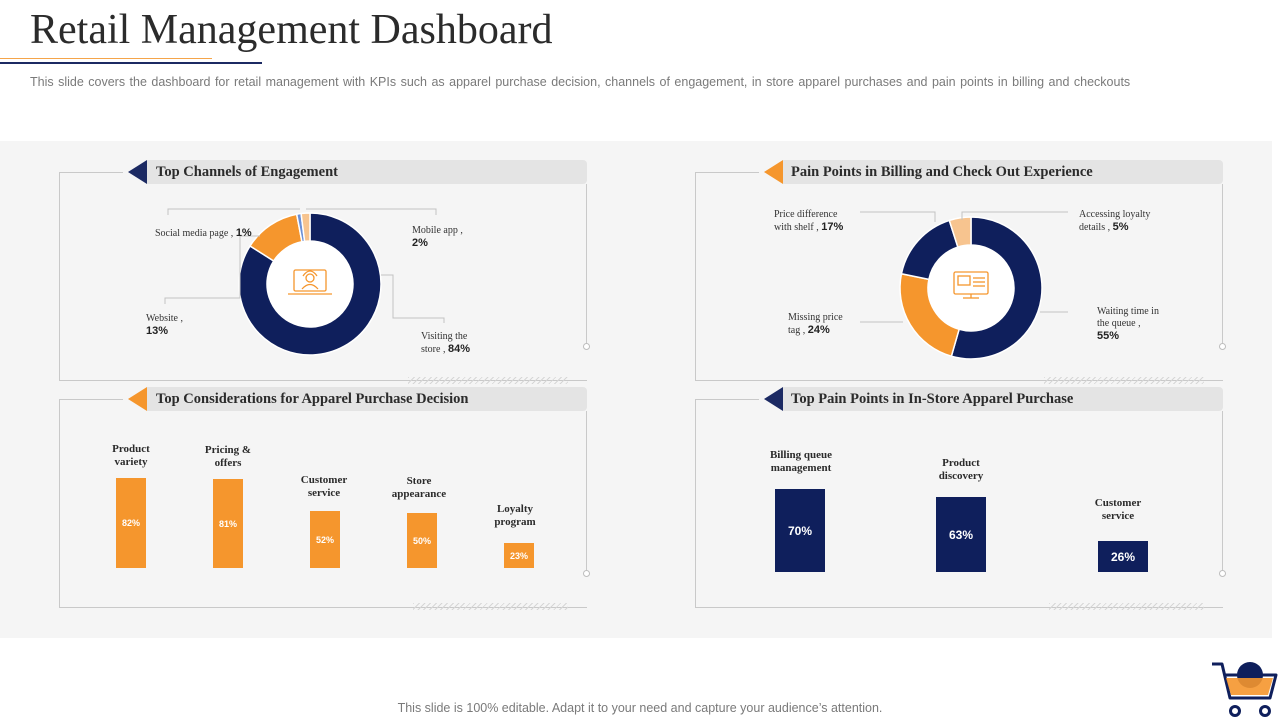  What do you see at coordinates (815, 324) in the screenshot?
I see `label-missing-price-tag: Missing price tag , 24%` at bounding box center [815, 324].